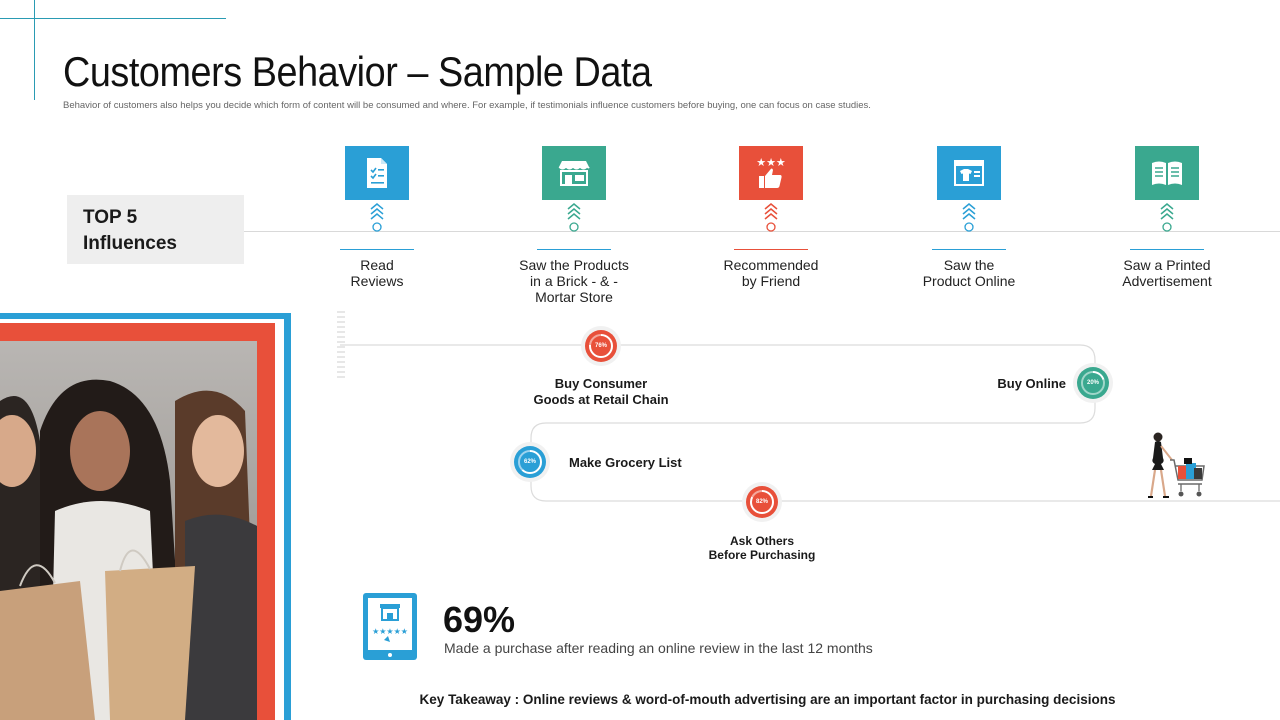  Describe the element at coordinates (625, 462) in the screenshot. I see `step-make-grocery-list: Make Grocery List` at that location.